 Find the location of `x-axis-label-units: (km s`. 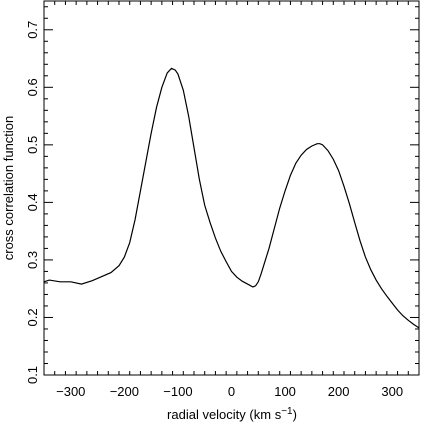

x-axis-label-units: (km s is located at coordinates (265, 414).